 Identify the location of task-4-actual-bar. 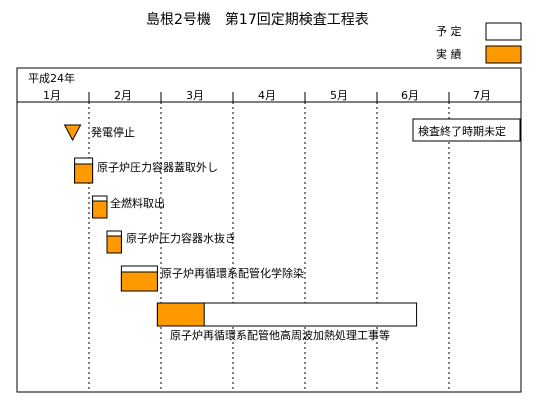
(180, 314).